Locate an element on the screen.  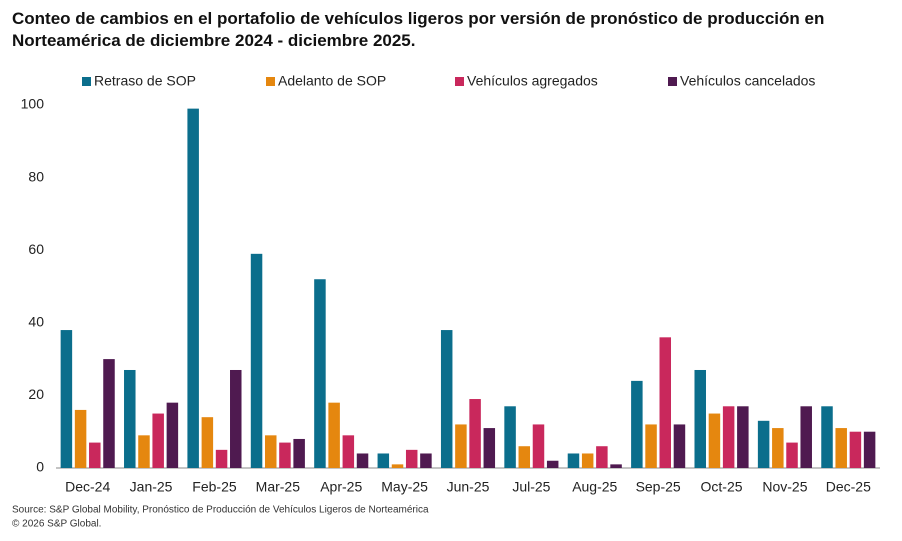
x-tick-label: Mar-25 is located at coordinates (278, 487).